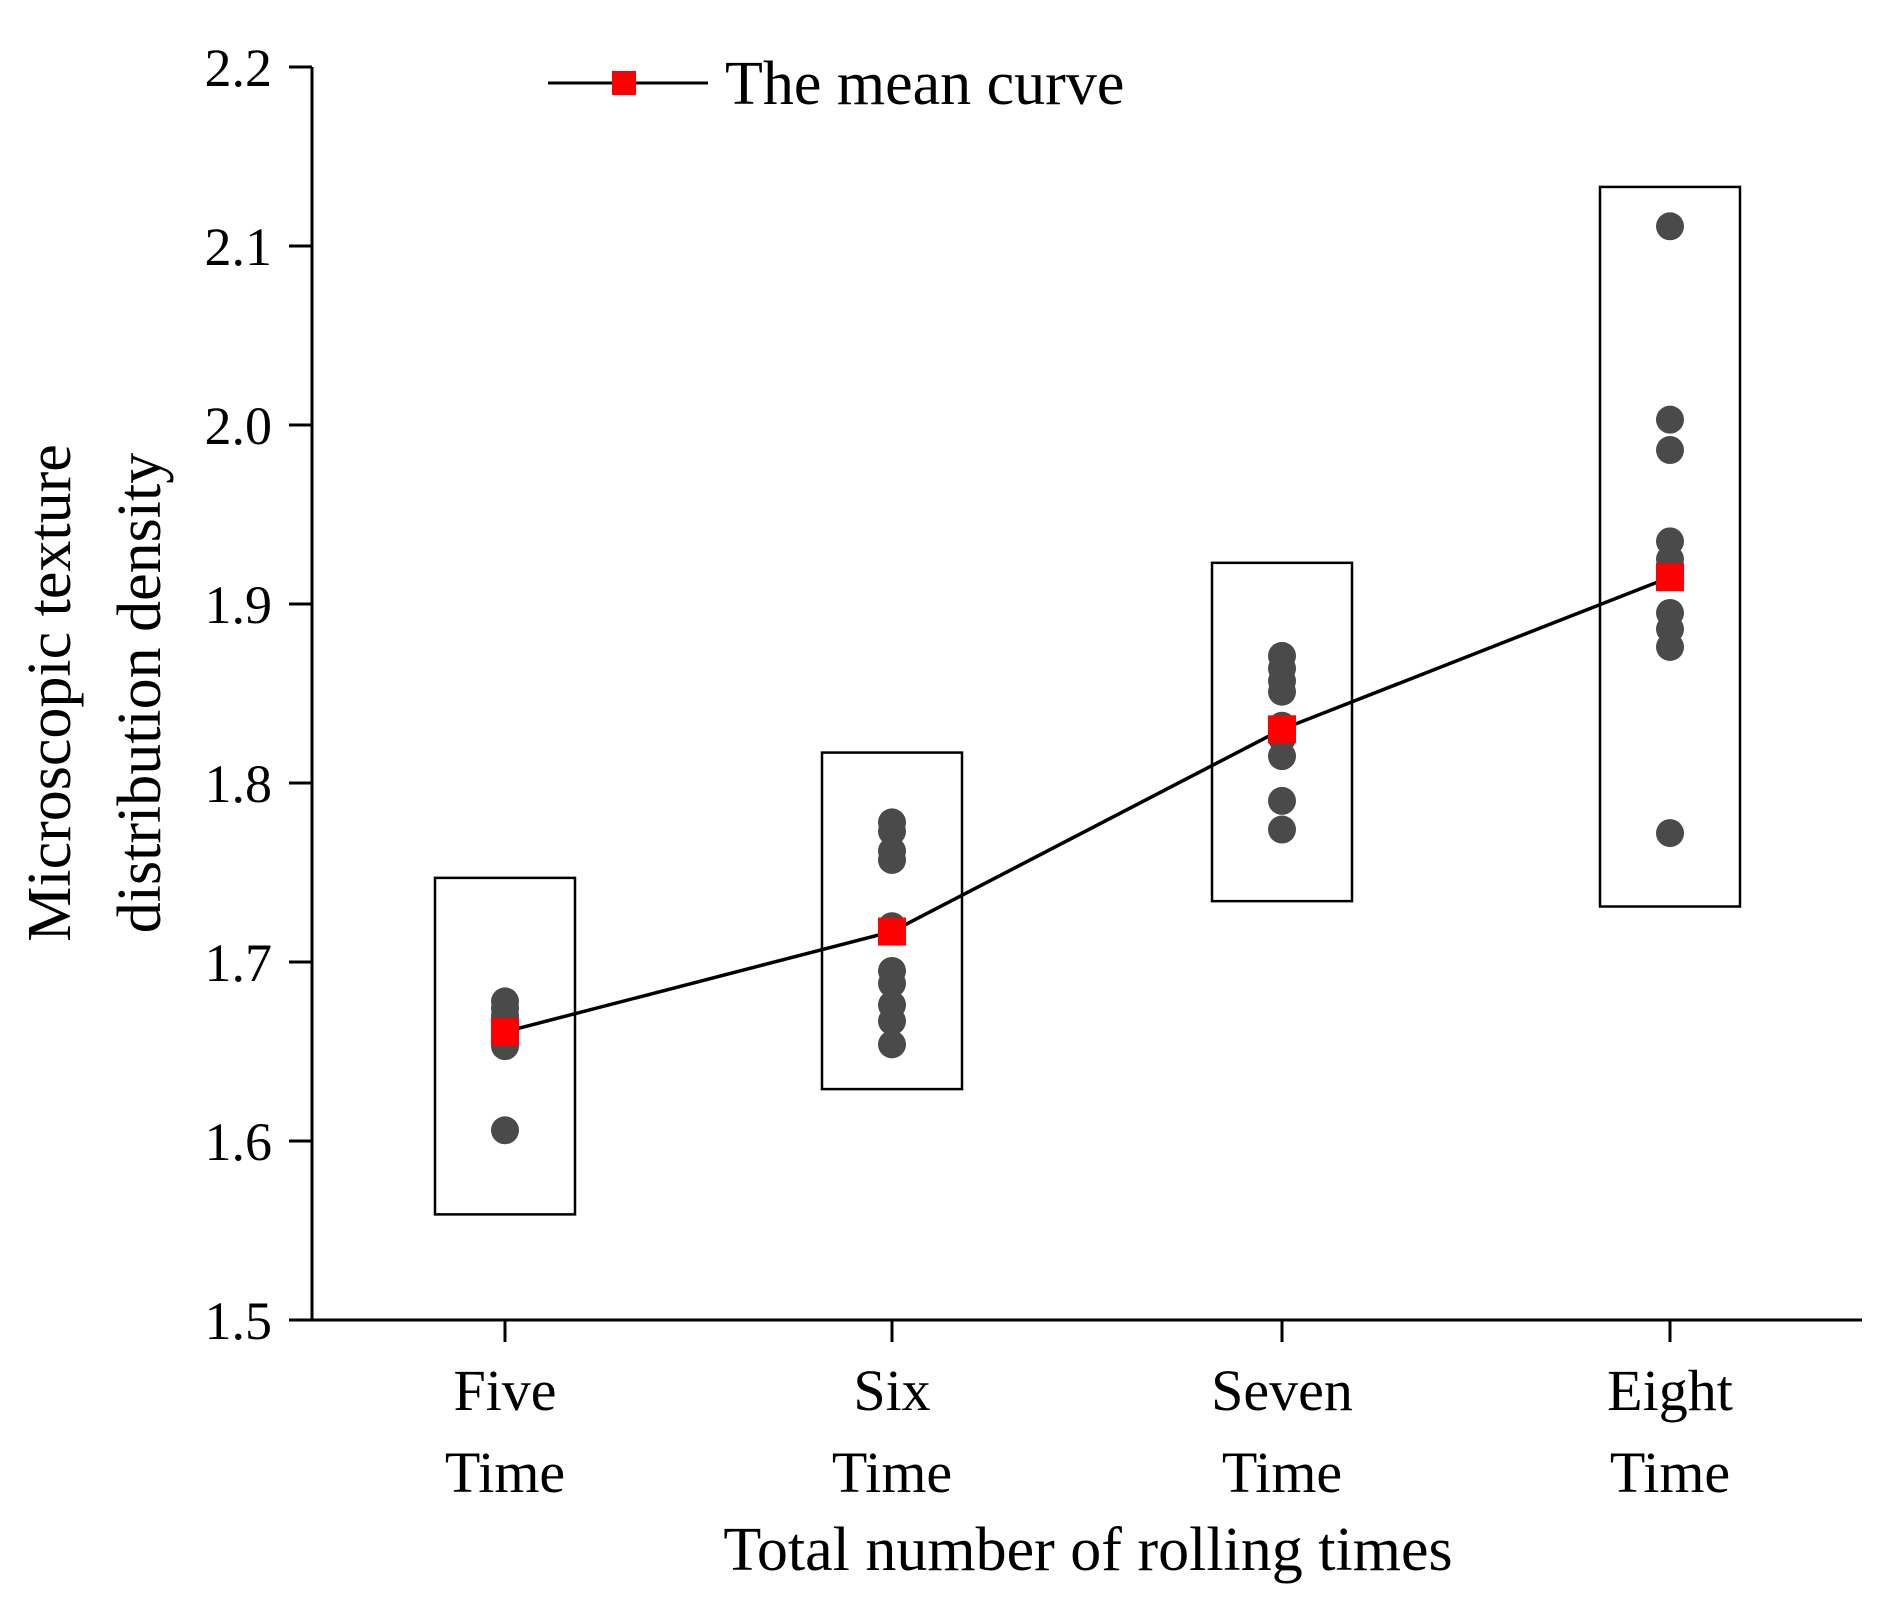  Describe the element at coordinates (504, 1390) in the screenshot. I see `x-tick-label-line1: Five` at that location.